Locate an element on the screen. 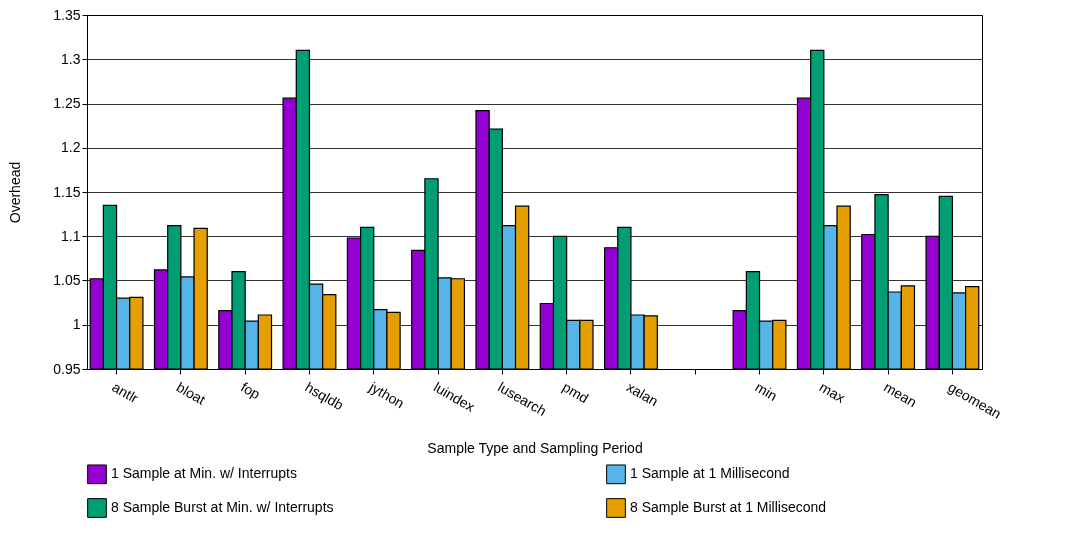 This screenshot has width=1073, height=539. legend-label: 1 Sample at Min. w/ Interrupts is located at coordinates (204, 473).